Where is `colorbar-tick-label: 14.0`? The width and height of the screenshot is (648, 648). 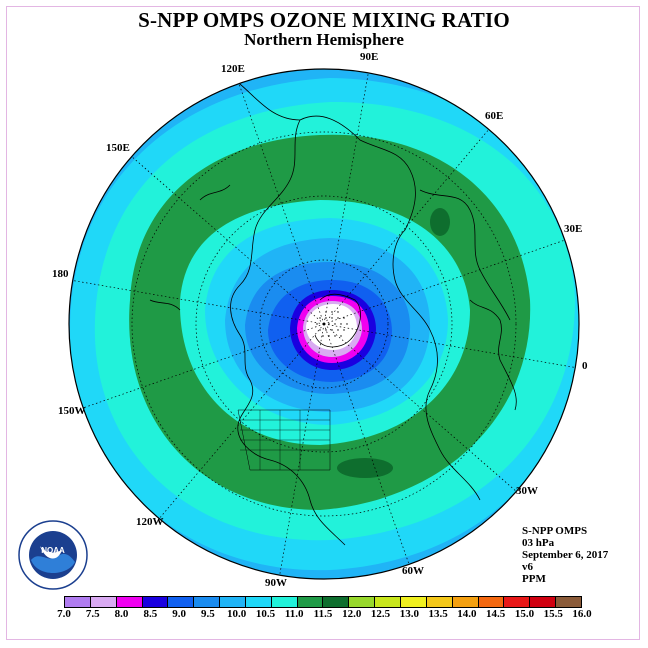 colorbar-tick-label: 14.0 is located at coordinates (467, 614).